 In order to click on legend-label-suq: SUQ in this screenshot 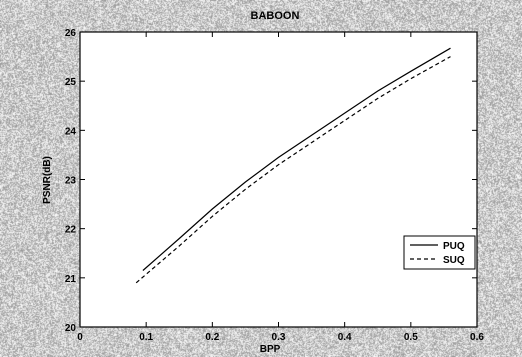, I will do `click(454, 260)`.